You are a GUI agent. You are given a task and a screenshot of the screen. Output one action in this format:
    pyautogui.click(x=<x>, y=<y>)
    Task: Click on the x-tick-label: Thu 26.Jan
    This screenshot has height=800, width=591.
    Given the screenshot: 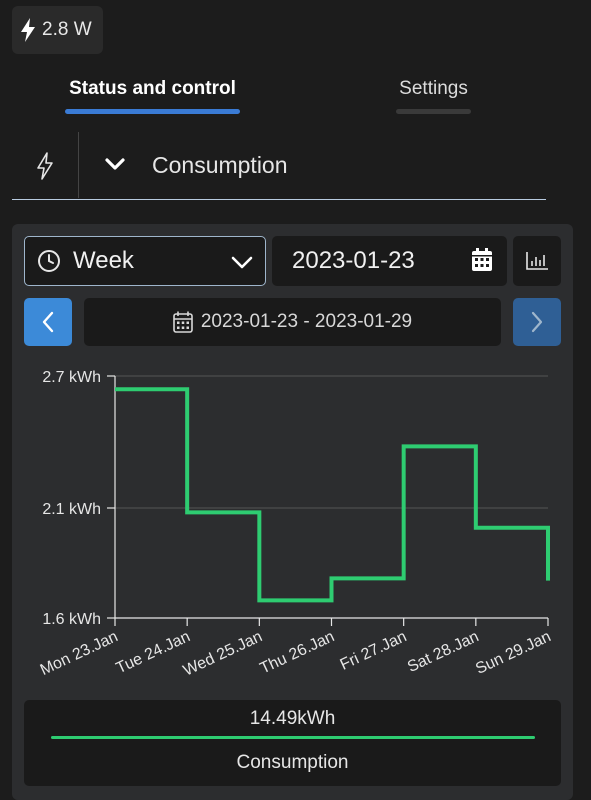 What is the action you would take?
    pyautogui.click(x=297, y=652)
    